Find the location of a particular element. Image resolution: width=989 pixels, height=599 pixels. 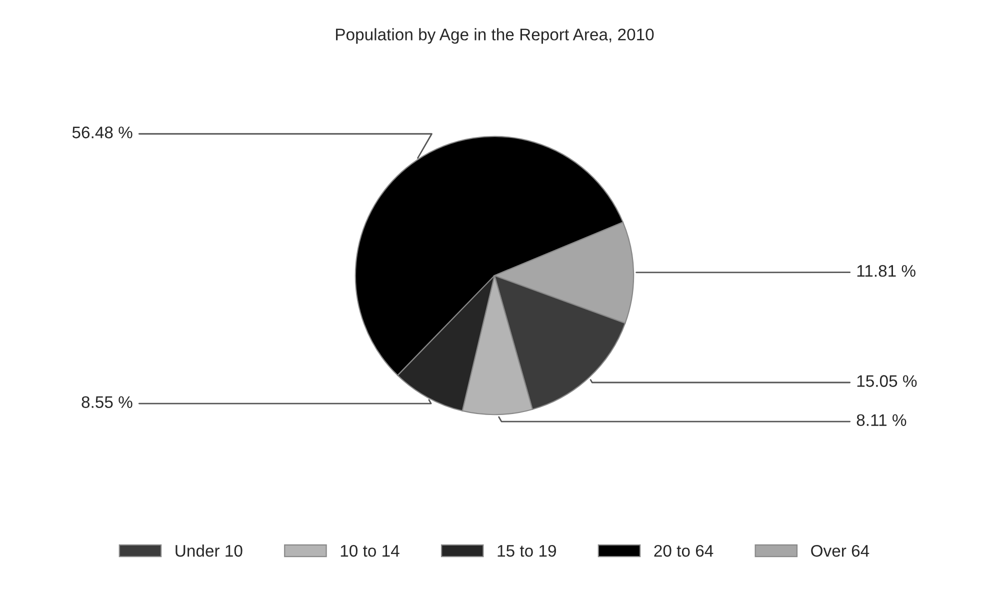

data-label: 8.11 % is located at coordinates (881, 420).